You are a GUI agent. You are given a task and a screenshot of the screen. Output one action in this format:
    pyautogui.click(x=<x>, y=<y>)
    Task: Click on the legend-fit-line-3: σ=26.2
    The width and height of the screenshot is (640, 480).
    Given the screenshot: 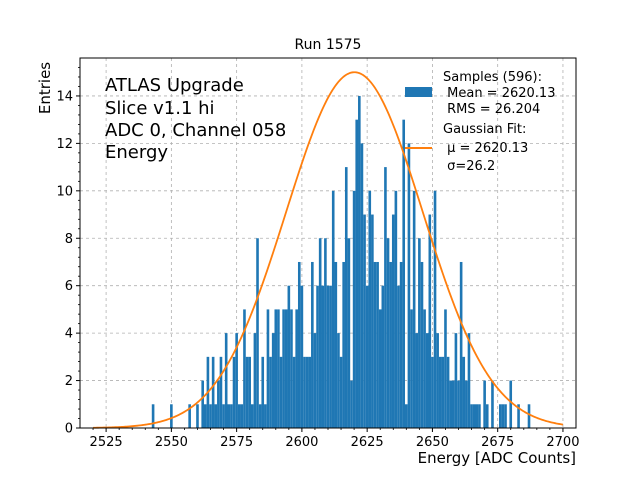 What is the action you would take?
    pyautogui.click(x=469, y=166)
    